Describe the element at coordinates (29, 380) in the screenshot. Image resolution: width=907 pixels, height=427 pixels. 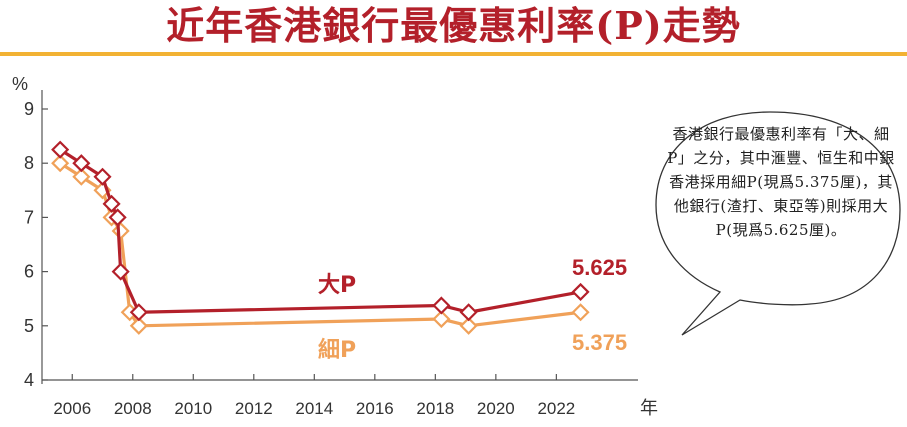
I see `y-tick-label: 4` at that location.